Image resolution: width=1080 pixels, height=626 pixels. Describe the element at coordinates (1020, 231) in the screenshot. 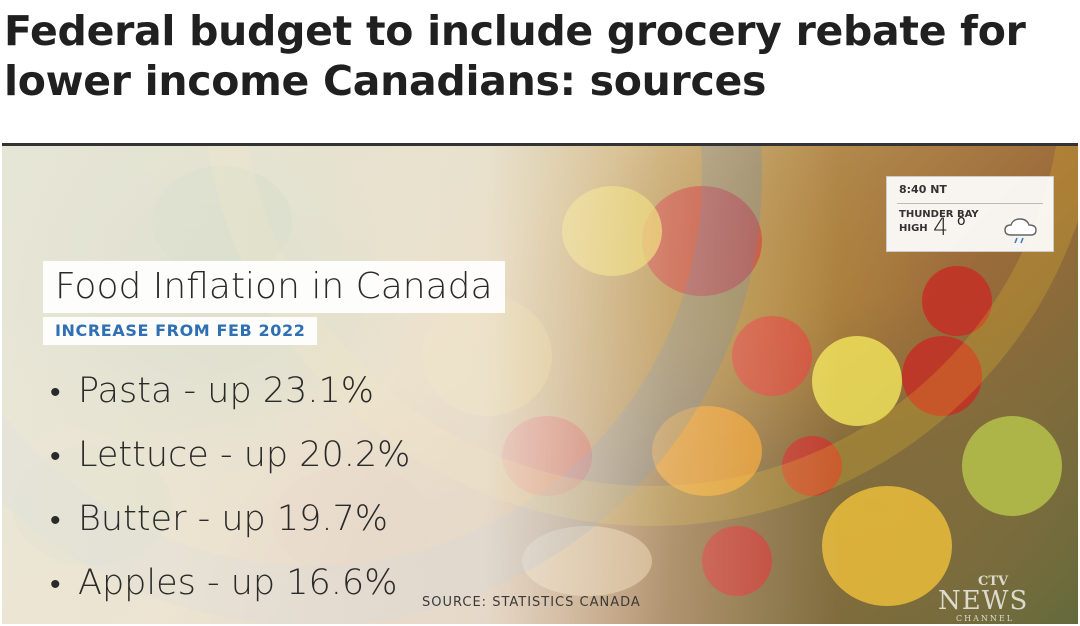

I see `rain-cloud-icon` at that location.